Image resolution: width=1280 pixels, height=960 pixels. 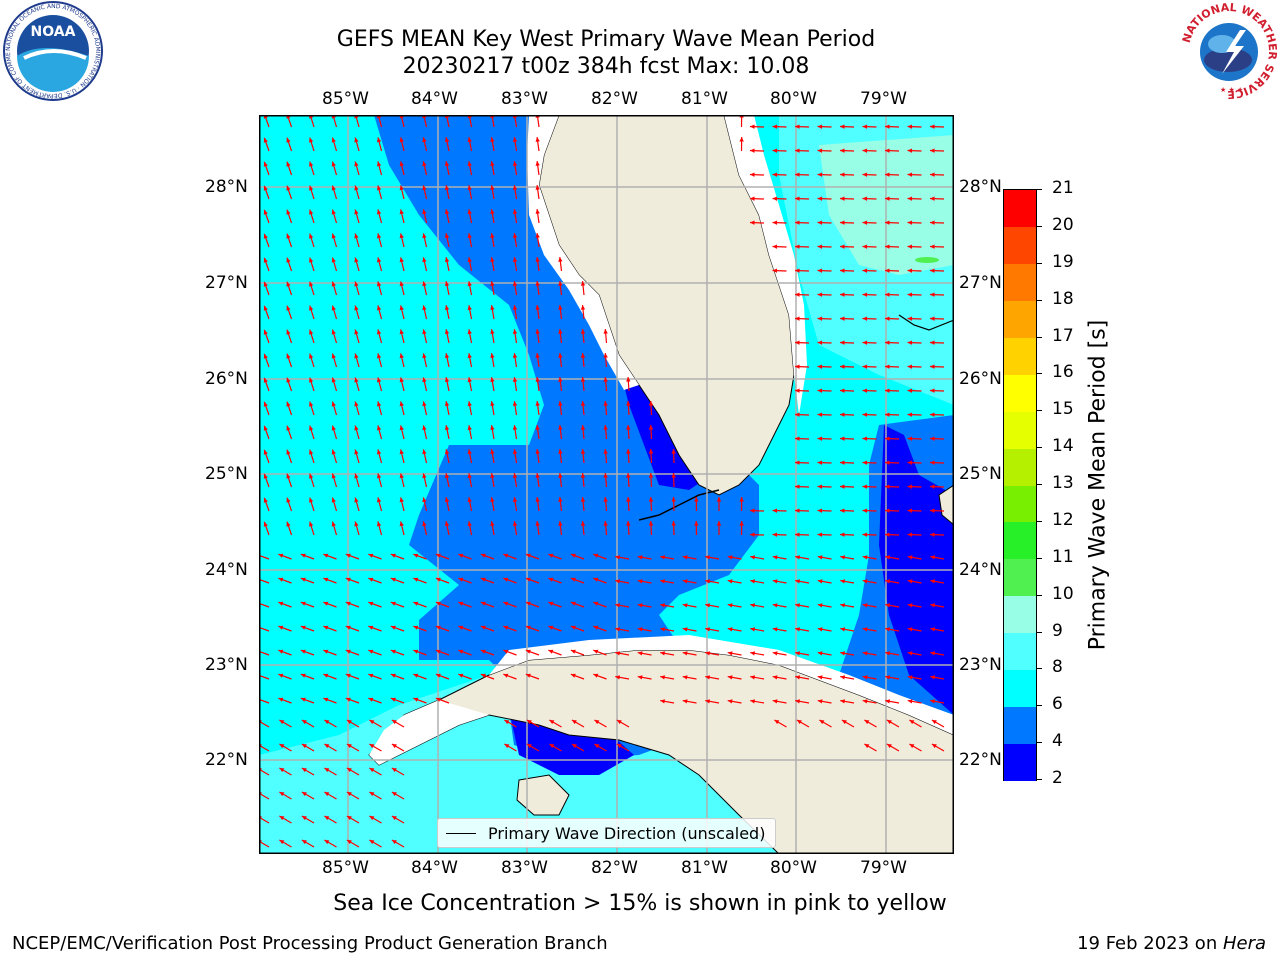 I want to click on colorbar-tick-label: 16, so click(x=1063, y=372).